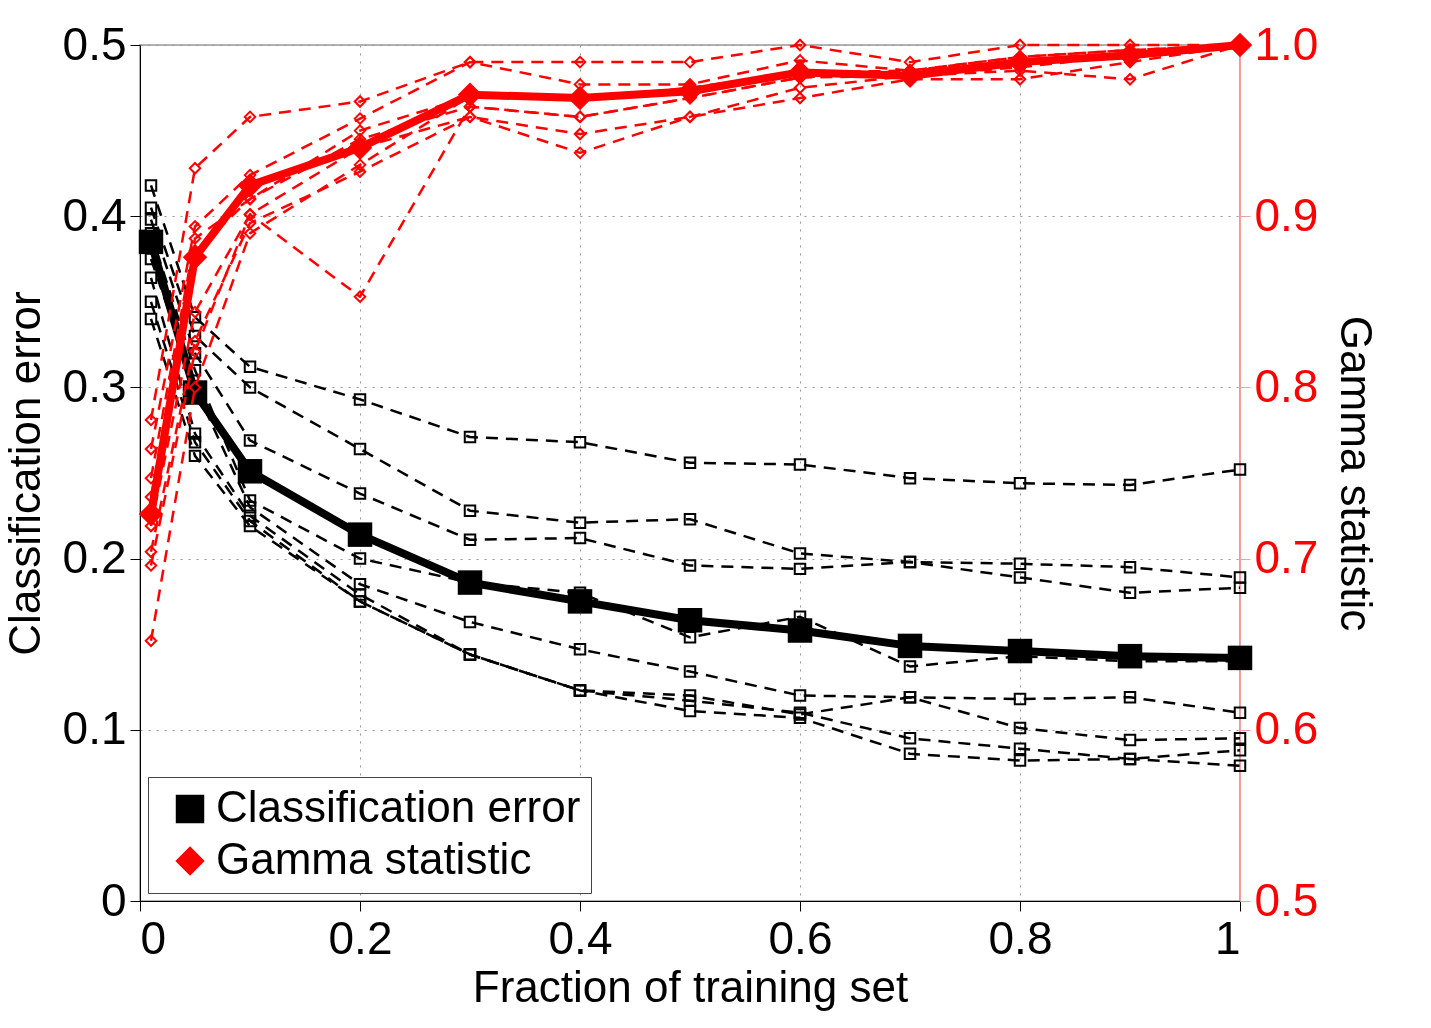 This screenshot has height=1028, width=1431. Describe the element at coordinates (1020, 937) in the screenshot. I see `x-tick-label: 0.8` at that location.